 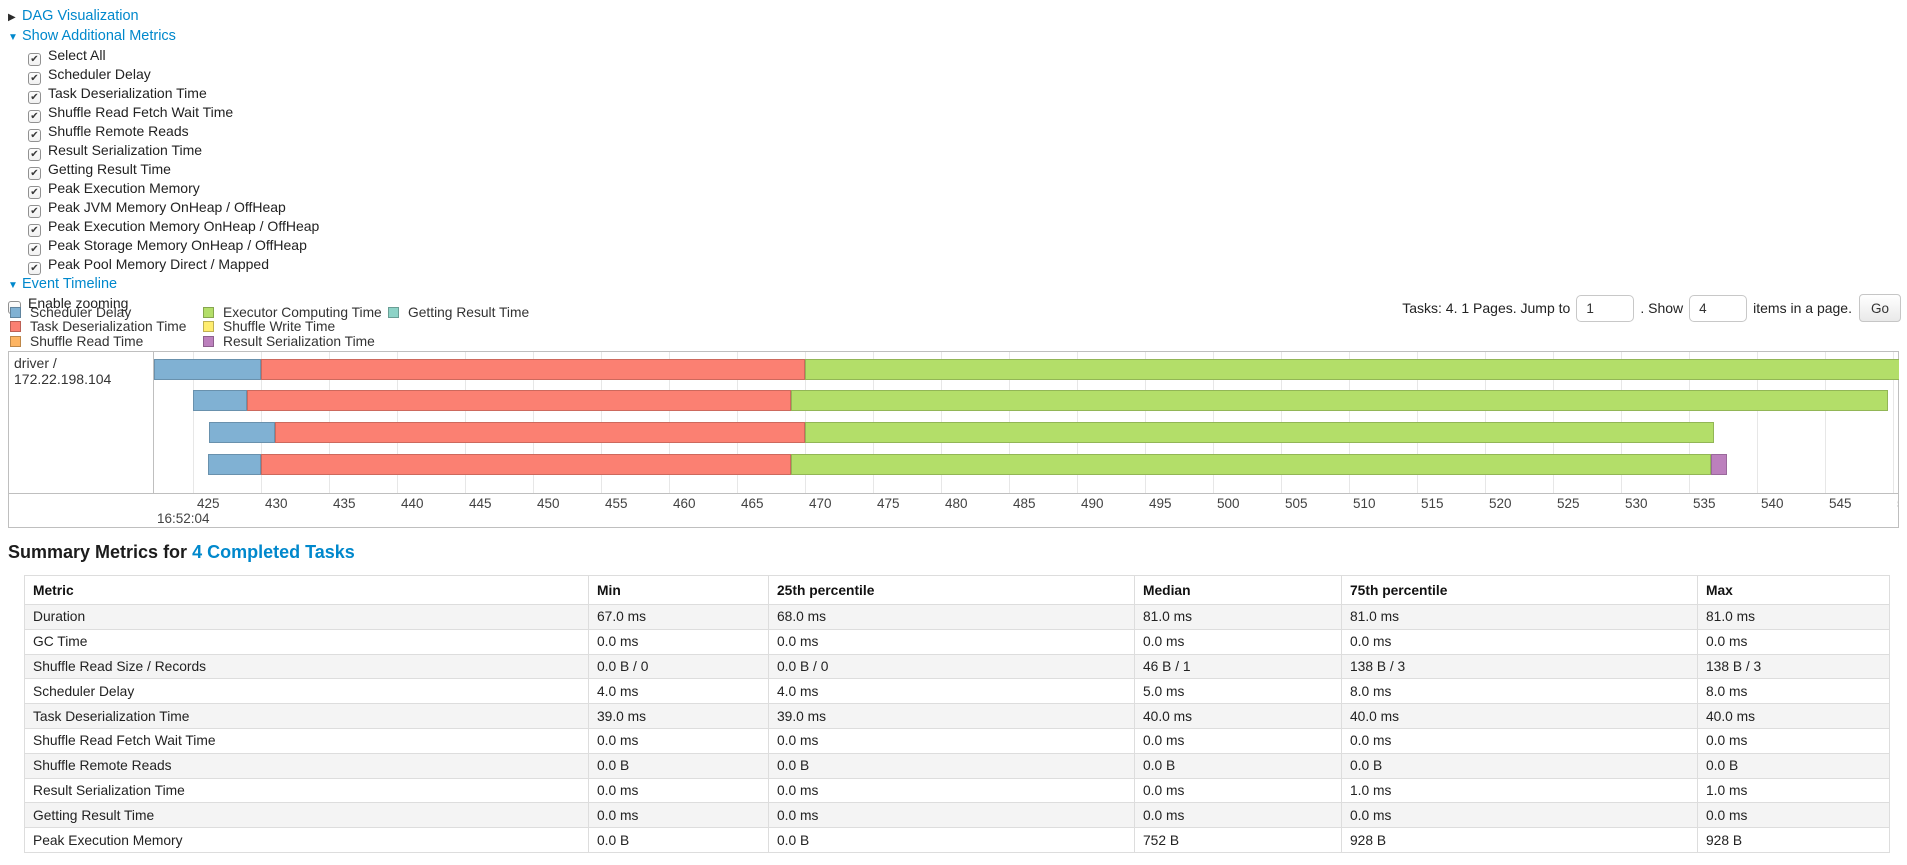 I want to click on metric-checkbox-label: Shuffle Remote Reads, so click(x=118, y=131).